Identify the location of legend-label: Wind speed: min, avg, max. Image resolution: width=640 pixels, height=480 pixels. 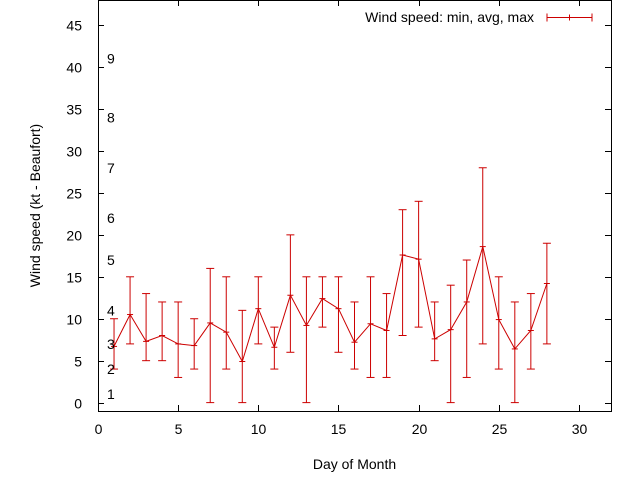
(449, 17).